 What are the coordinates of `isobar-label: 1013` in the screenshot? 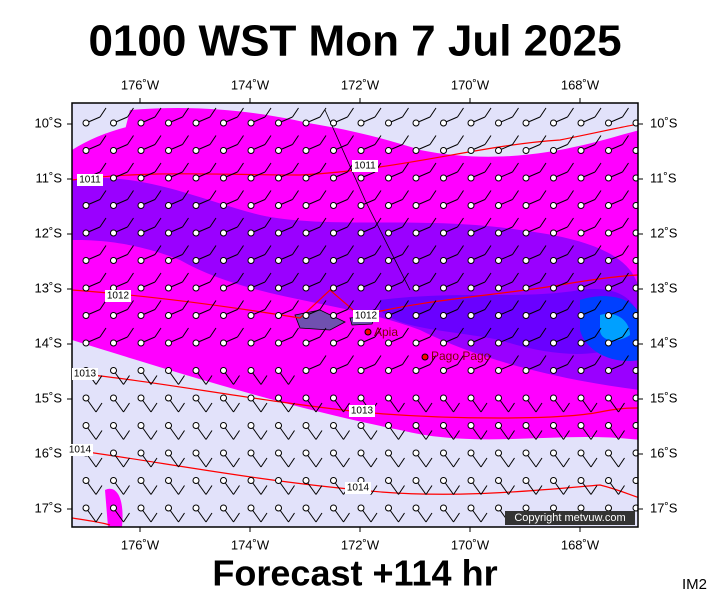 It's located at (362, 411).